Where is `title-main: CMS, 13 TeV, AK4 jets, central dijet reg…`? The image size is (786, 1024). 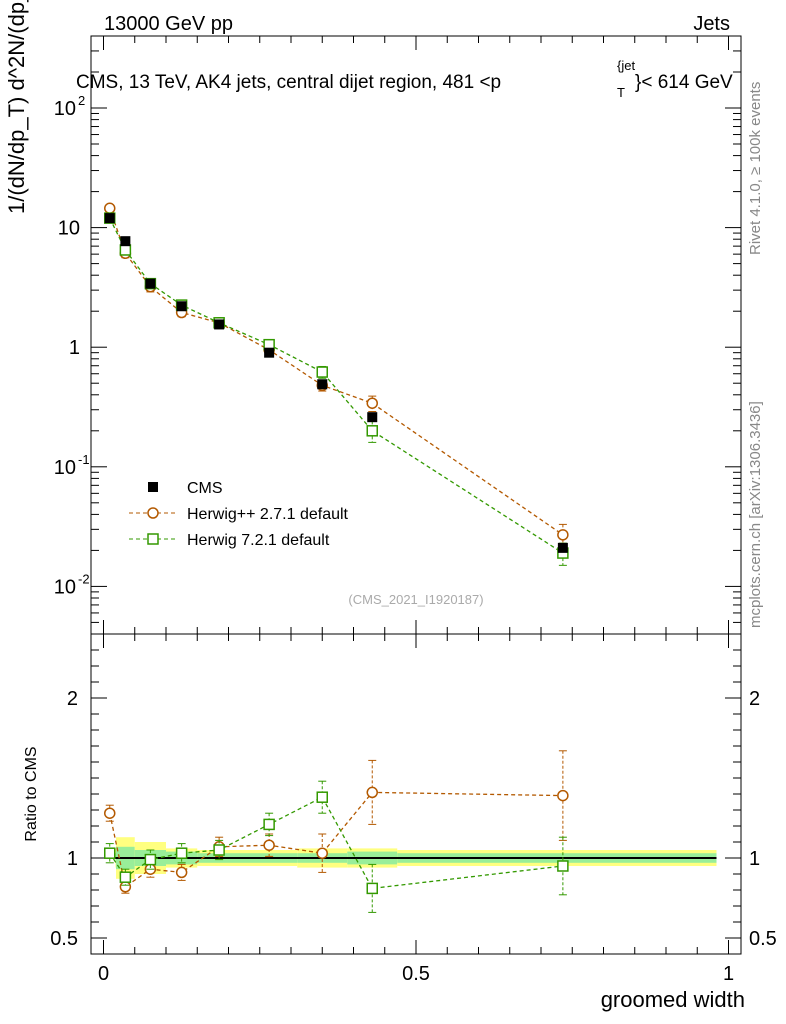 title-main: CMS, 13 TeV, AK4 jets, central dijet reg… is located at coordinates (288, 82).